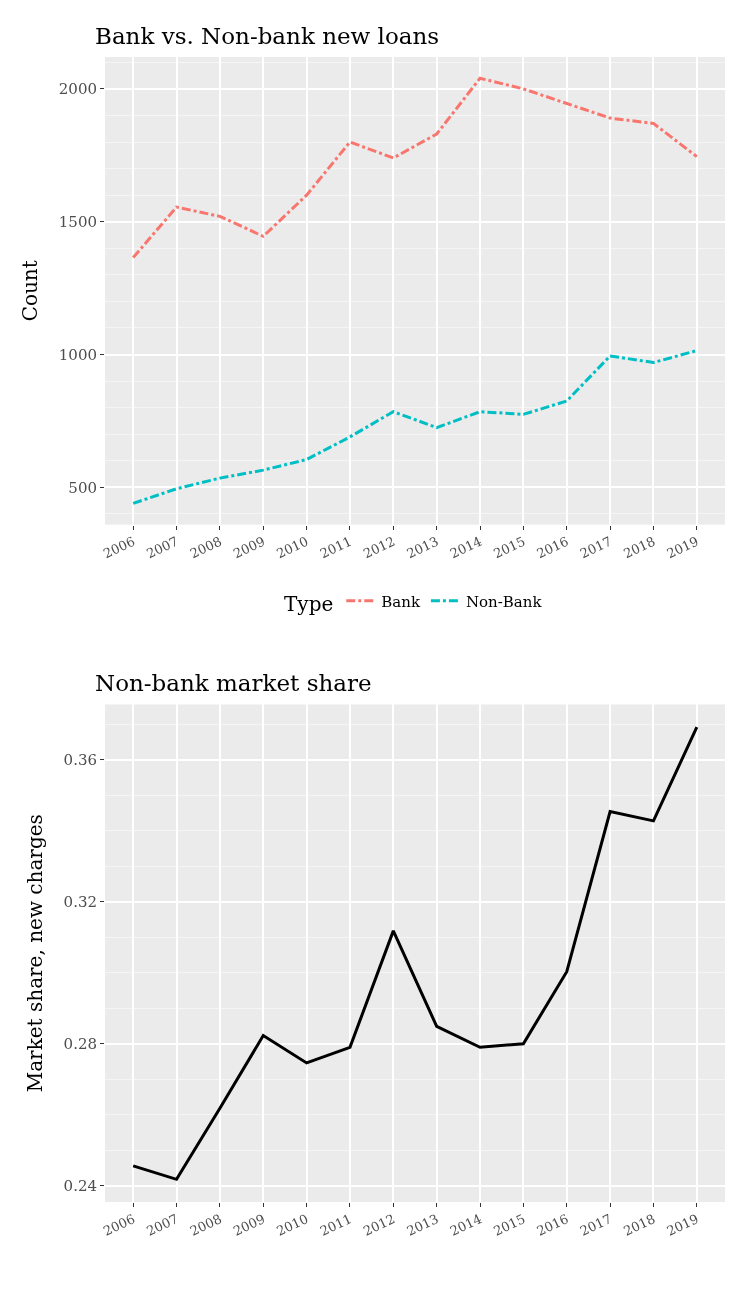 The width and height of the screenshot is (753, 1289). I want to click on y-tick-label: 500, so click(82, 487).